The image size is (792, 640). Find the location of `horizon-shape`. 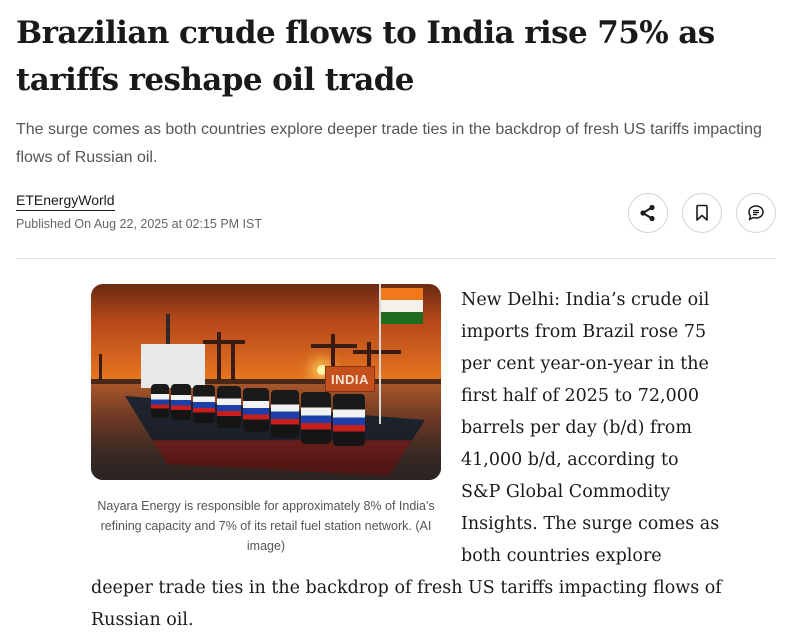

horizon-shape is located at coordinates (266, 382).